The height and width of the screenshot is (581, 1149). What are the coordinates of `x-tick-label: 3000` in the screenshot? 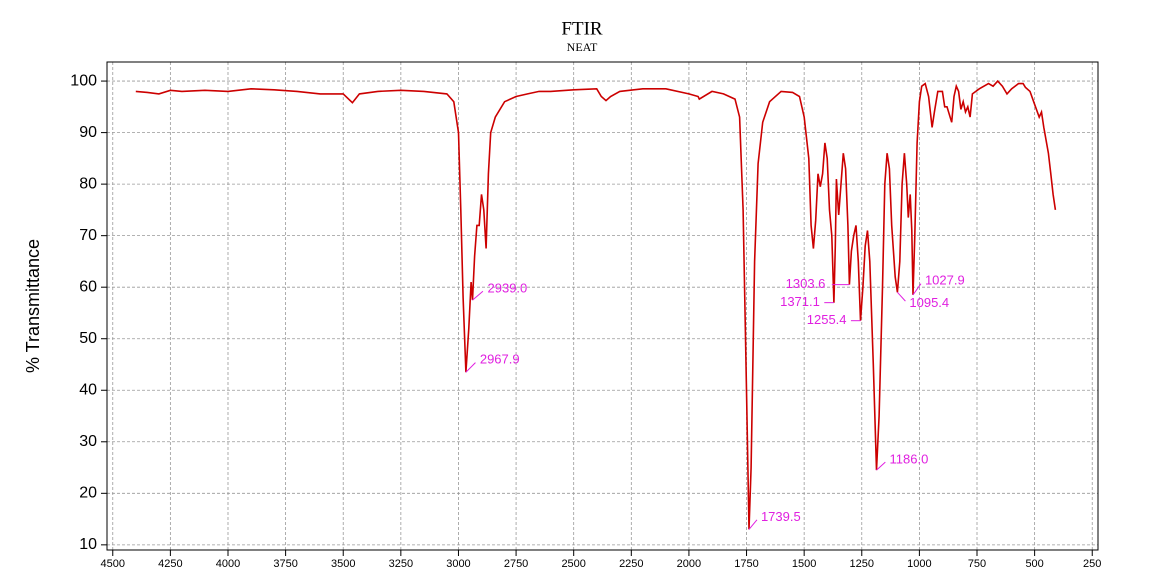 It's located at (458, 564).